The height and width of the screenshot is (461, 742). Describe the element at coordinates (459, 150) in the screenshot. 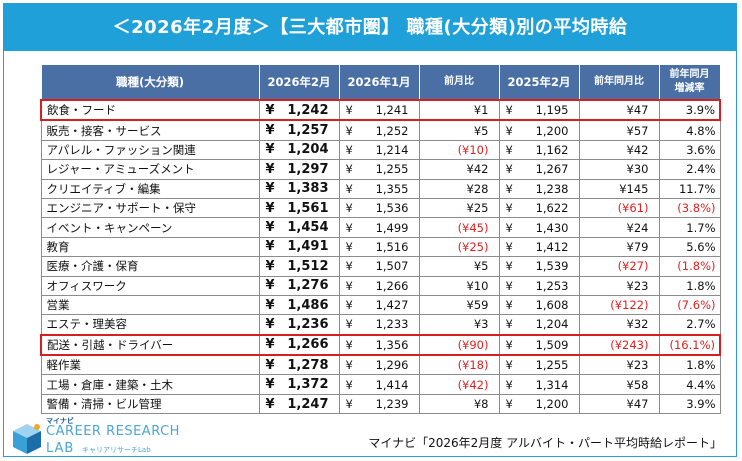

I see `month-over-month-change: (¥10)` at that location.